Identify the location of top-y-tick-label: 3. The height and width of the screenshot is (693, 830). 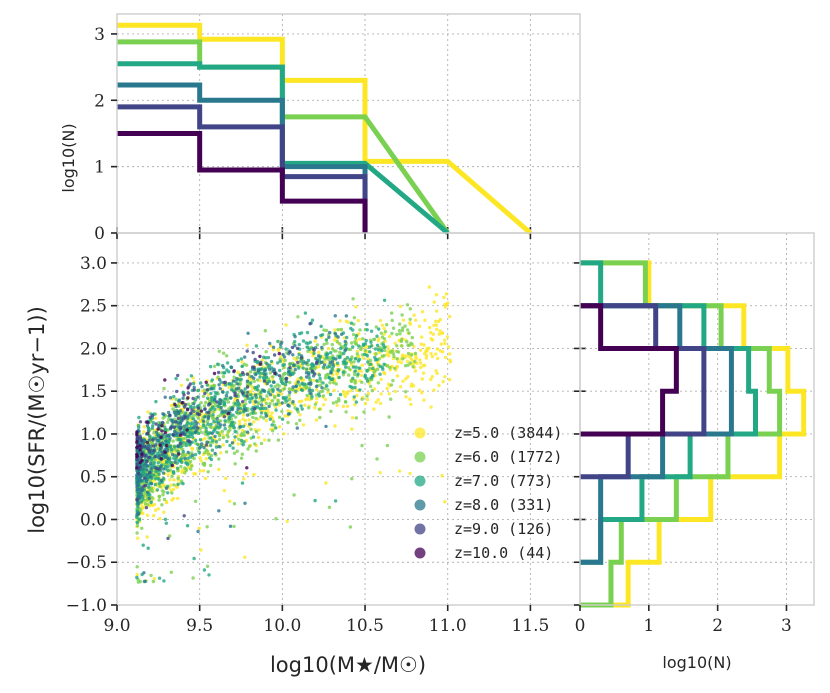
(99, 35).